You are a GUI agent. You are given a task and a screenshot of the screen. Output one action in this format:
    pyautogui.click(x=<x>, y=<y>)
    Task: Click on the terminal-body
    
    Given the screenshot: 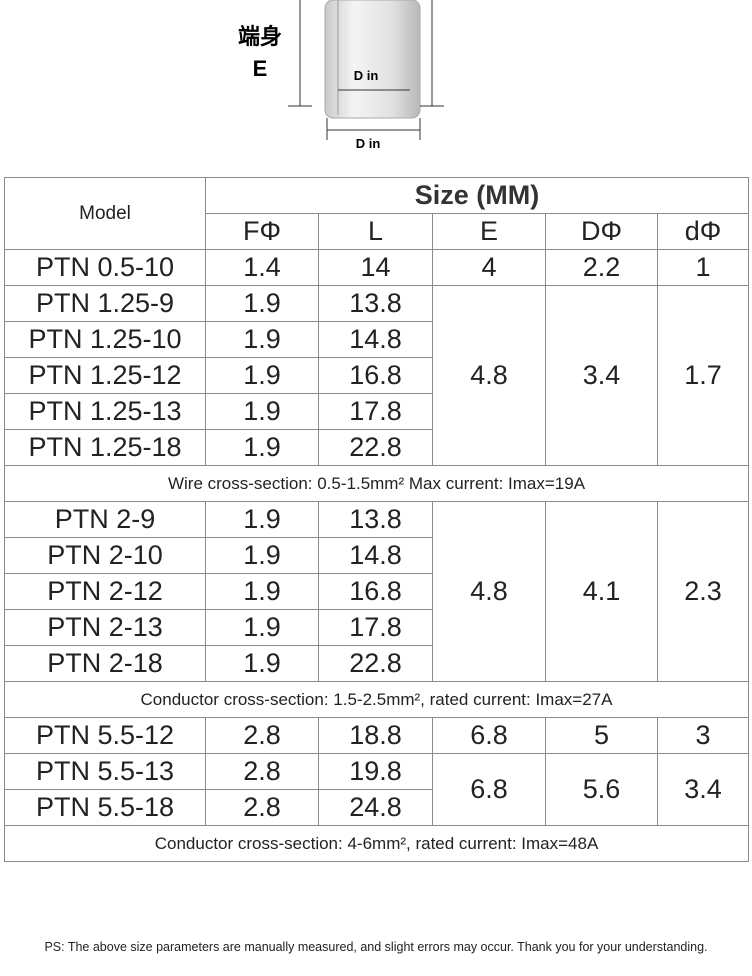 What is the action you would take?
    pyautogui.click(x=372, y=59)
    